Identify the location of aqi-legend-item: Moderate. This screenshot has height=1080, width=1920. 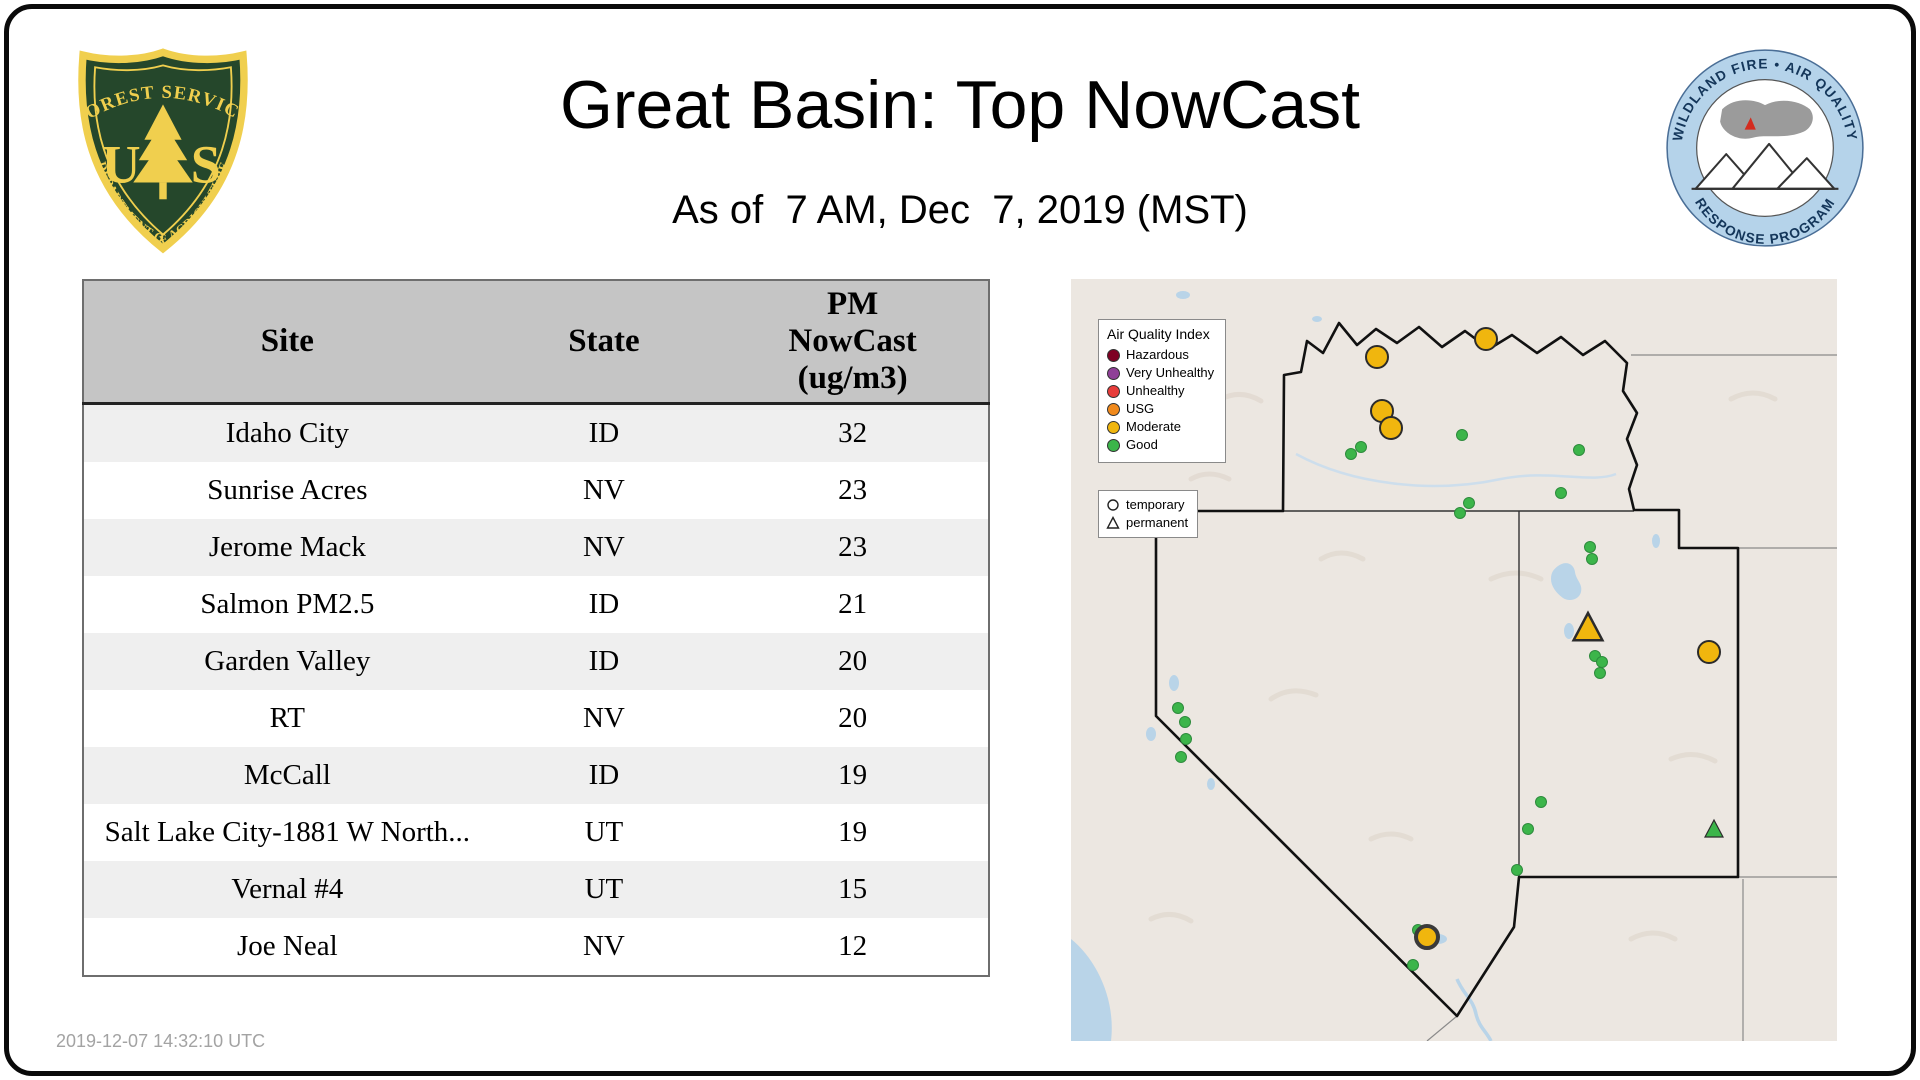
(1162, 427).